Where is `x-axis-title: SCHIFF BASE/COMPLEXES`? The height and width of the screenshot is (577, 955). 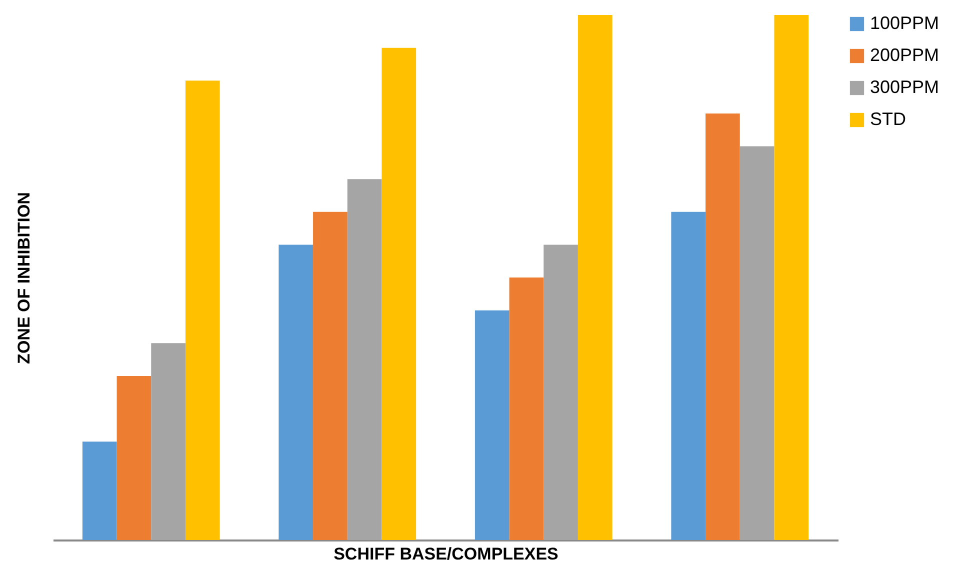
x-axis-title: SCHIFF BASE/COMPLEXES is located at coordinates (446, 554).